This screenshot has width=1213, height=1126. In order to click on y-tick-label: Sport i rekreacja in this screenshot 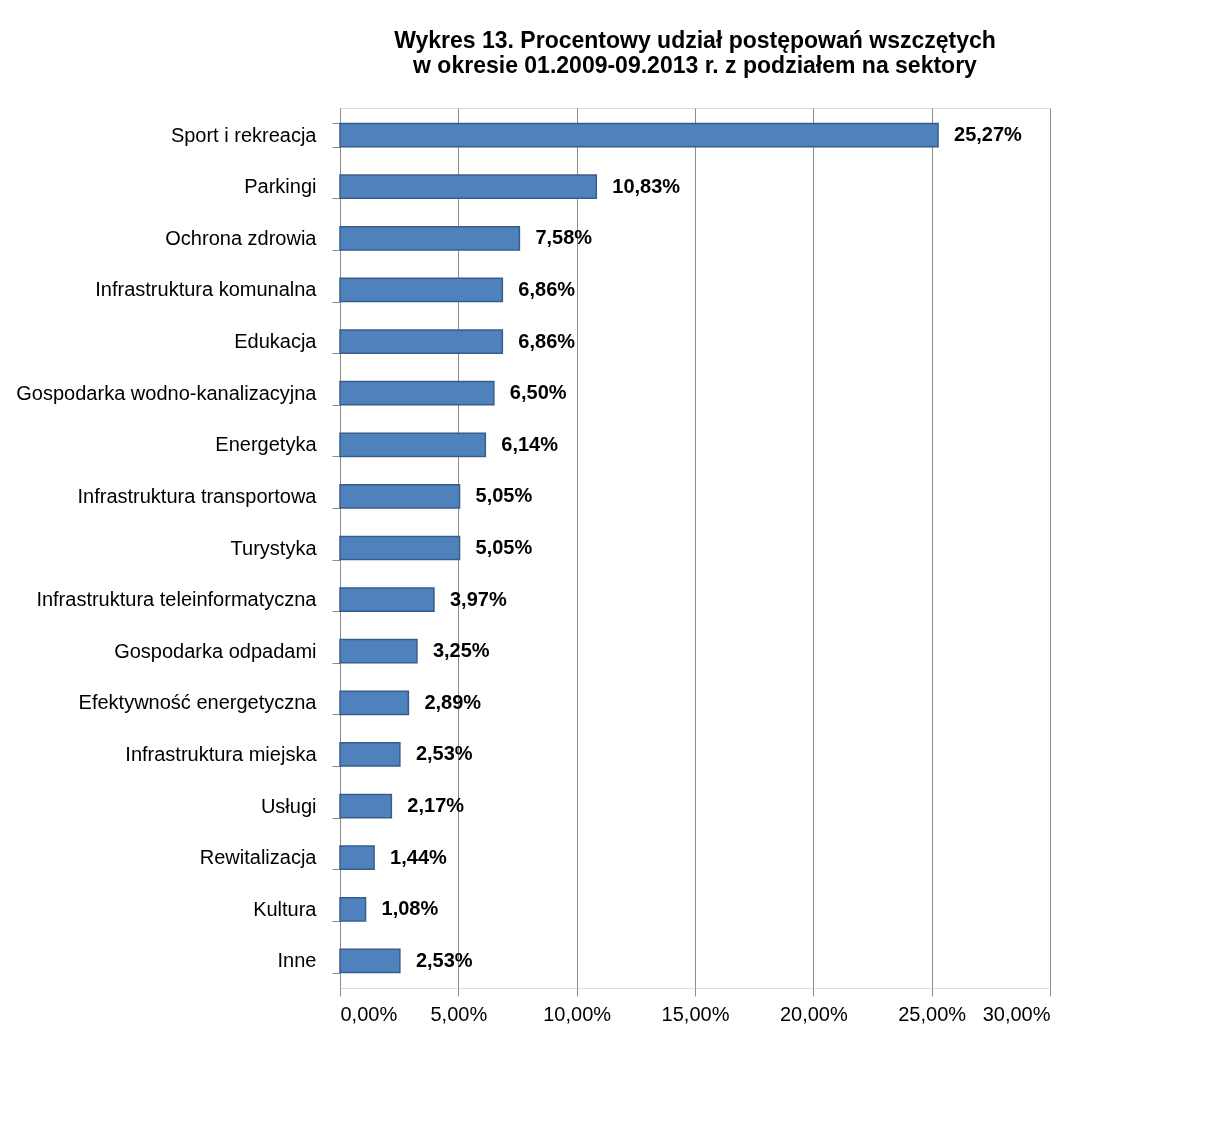, I will do `click(244, 134)`.